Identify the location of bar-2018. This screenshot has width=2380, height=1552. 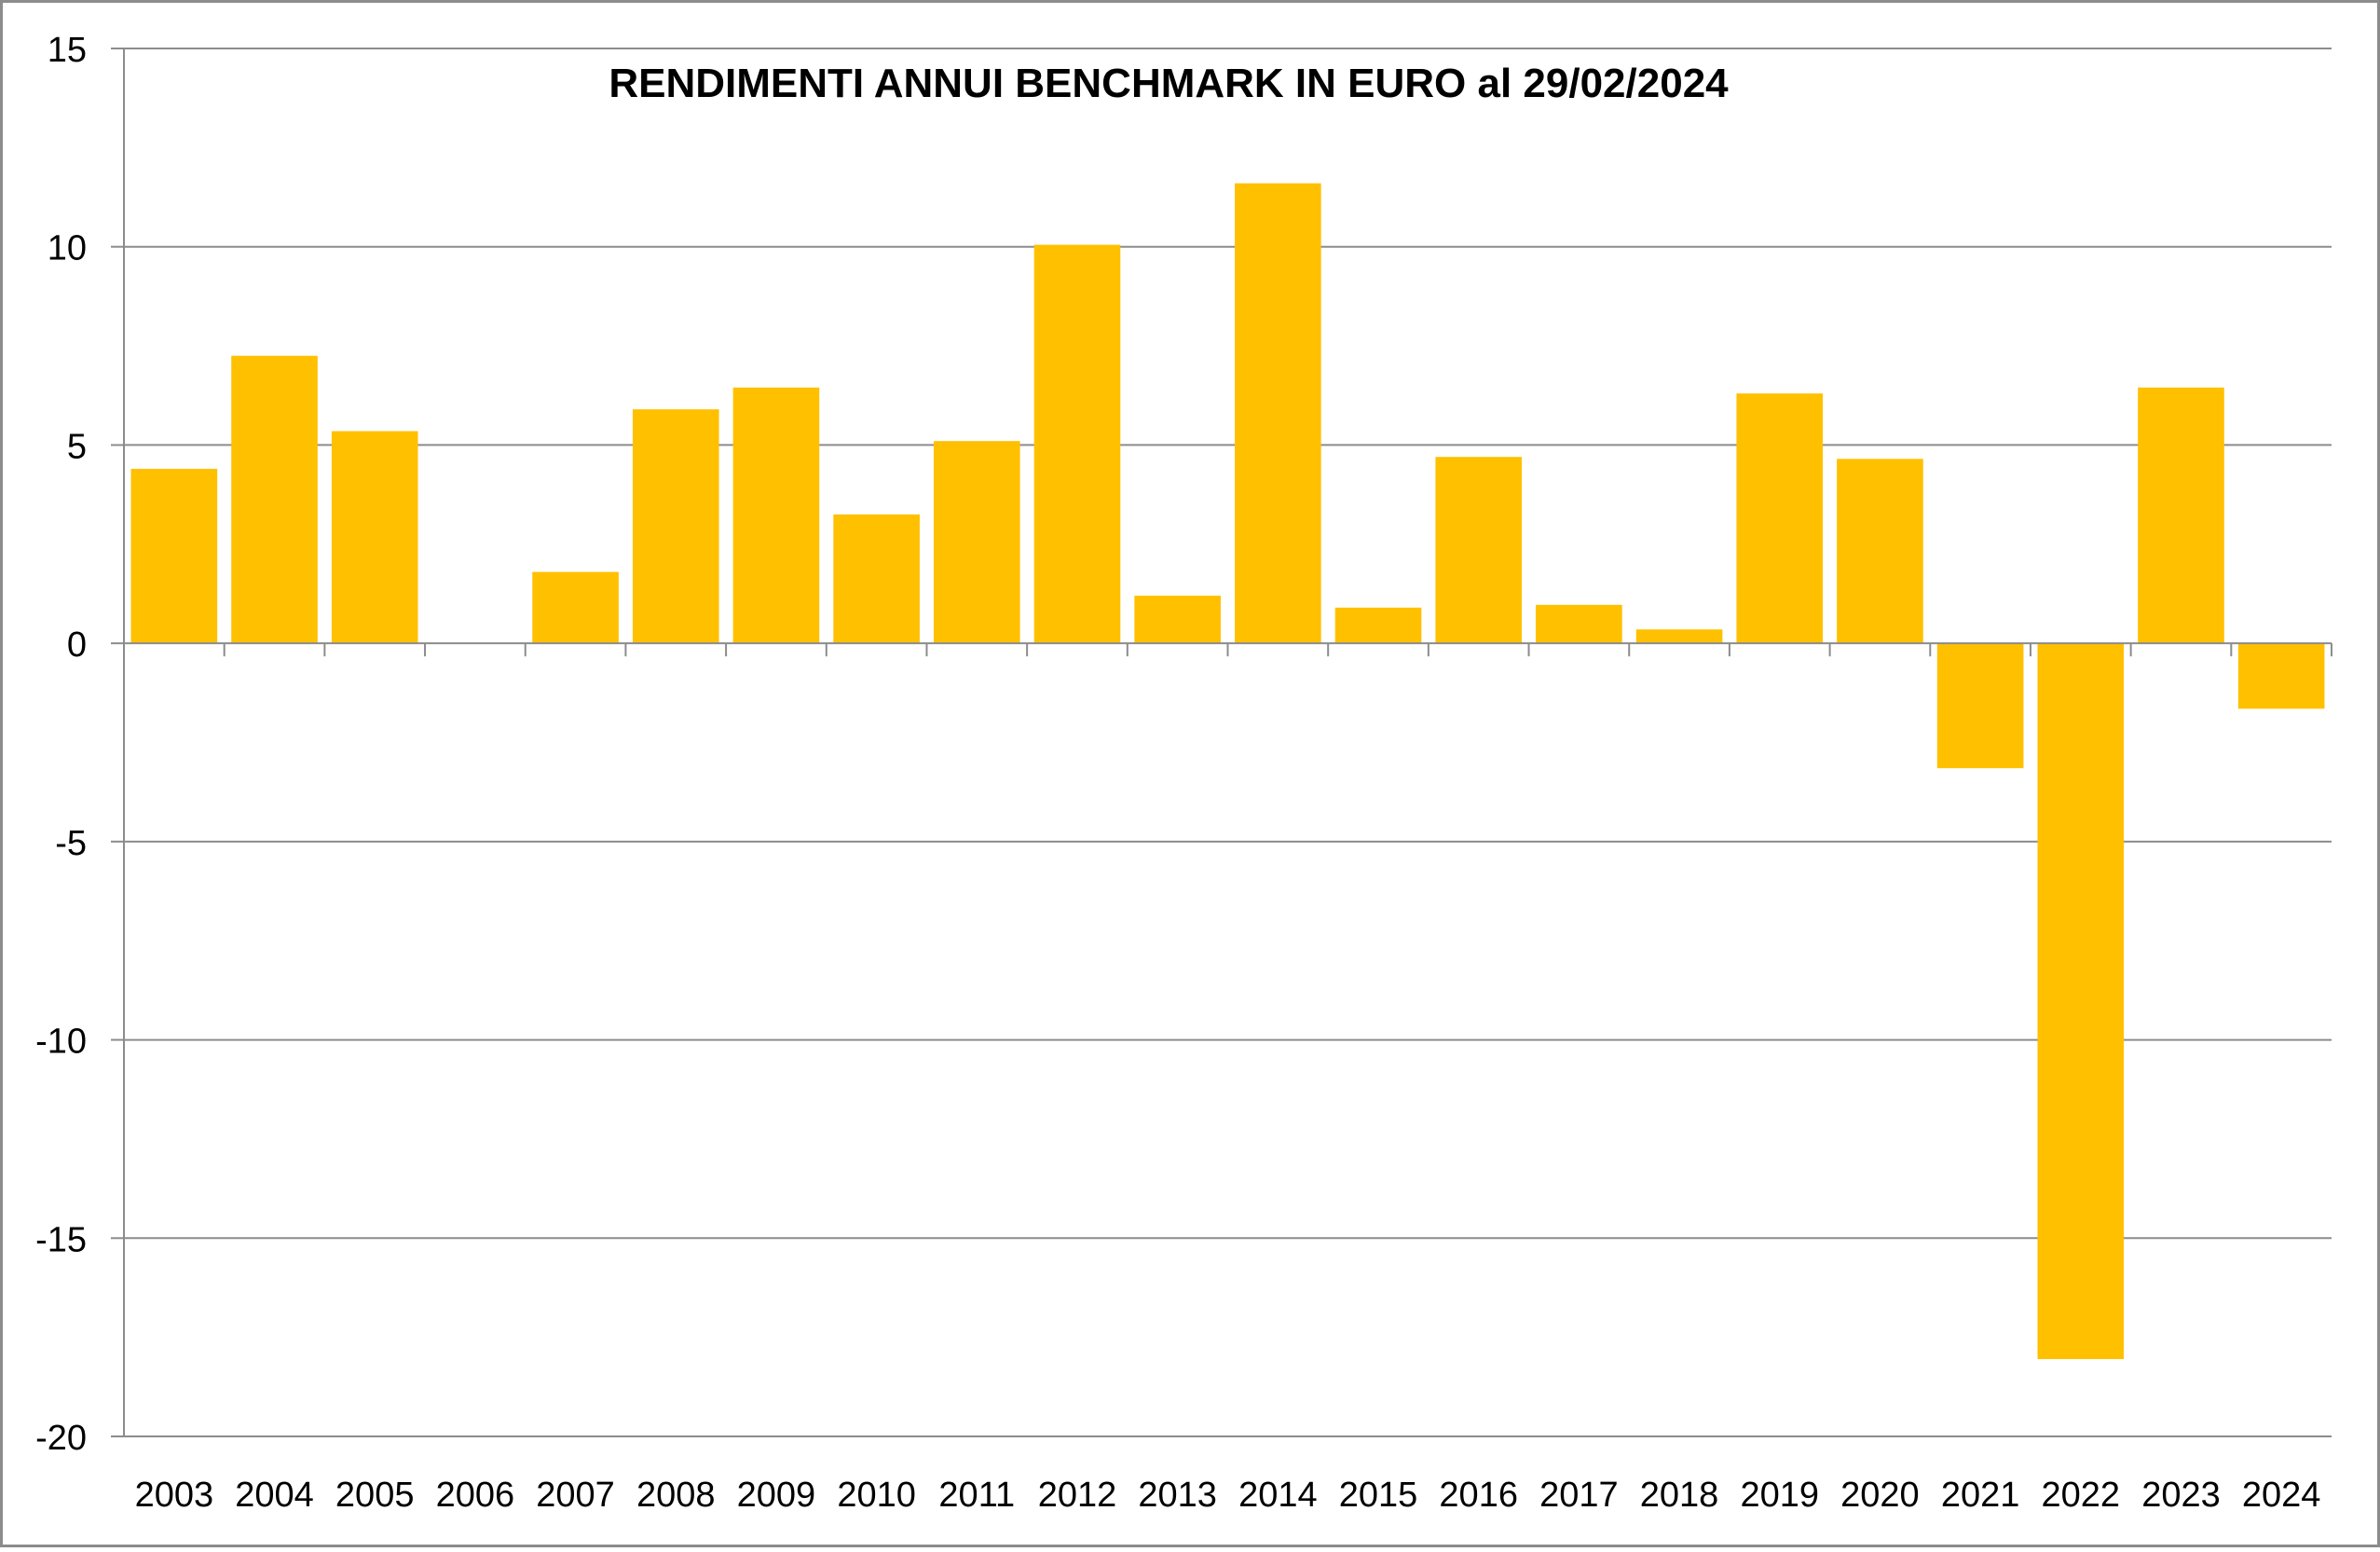
(1679, 636).